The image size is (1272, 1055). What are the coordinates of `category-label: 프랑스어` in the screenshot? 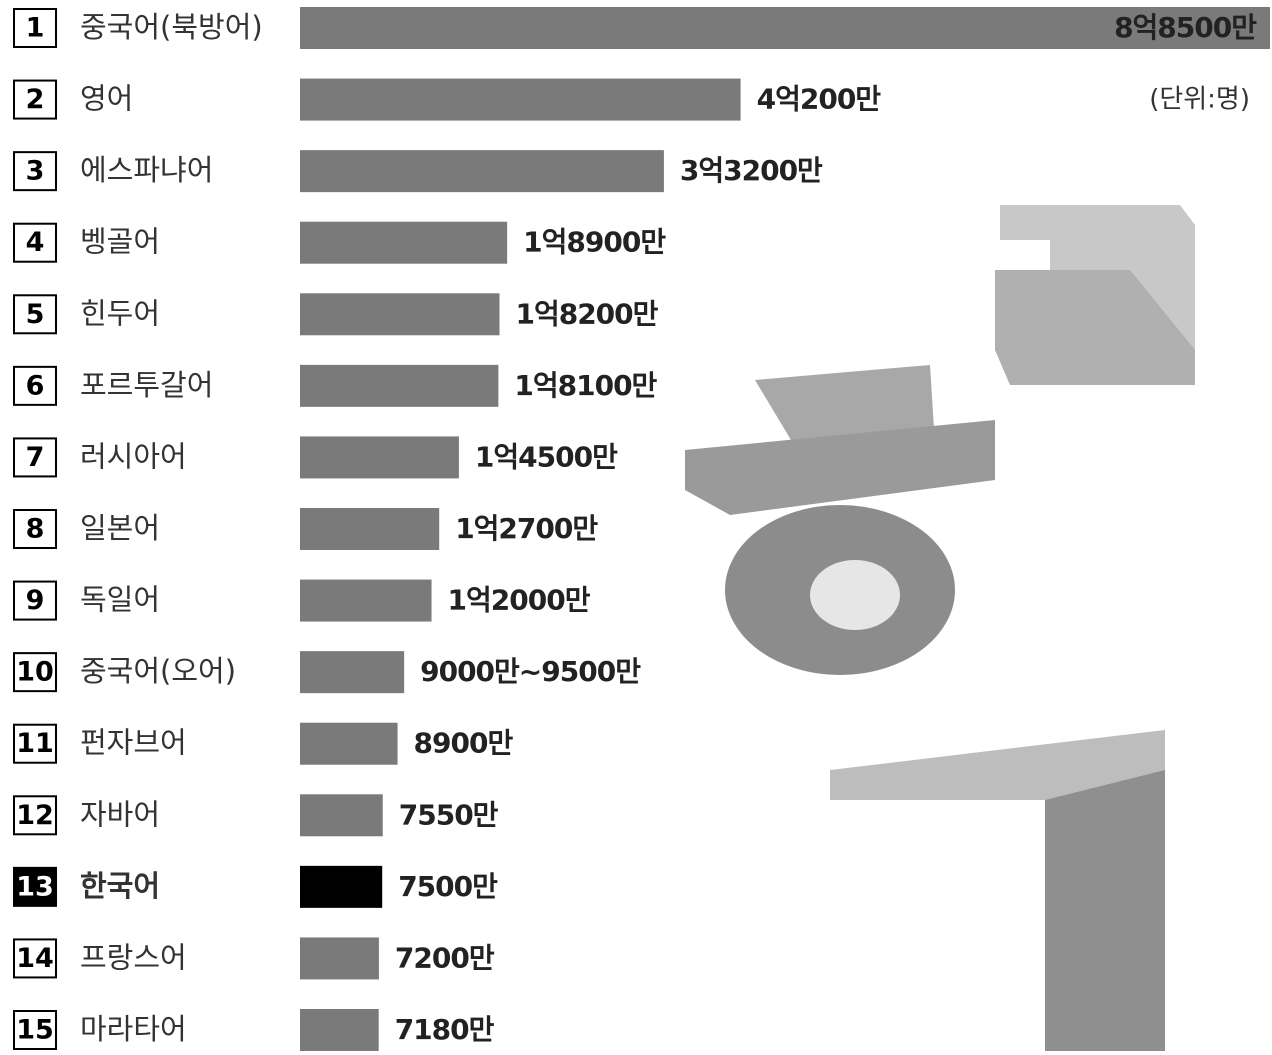 It's located at (133, 957).